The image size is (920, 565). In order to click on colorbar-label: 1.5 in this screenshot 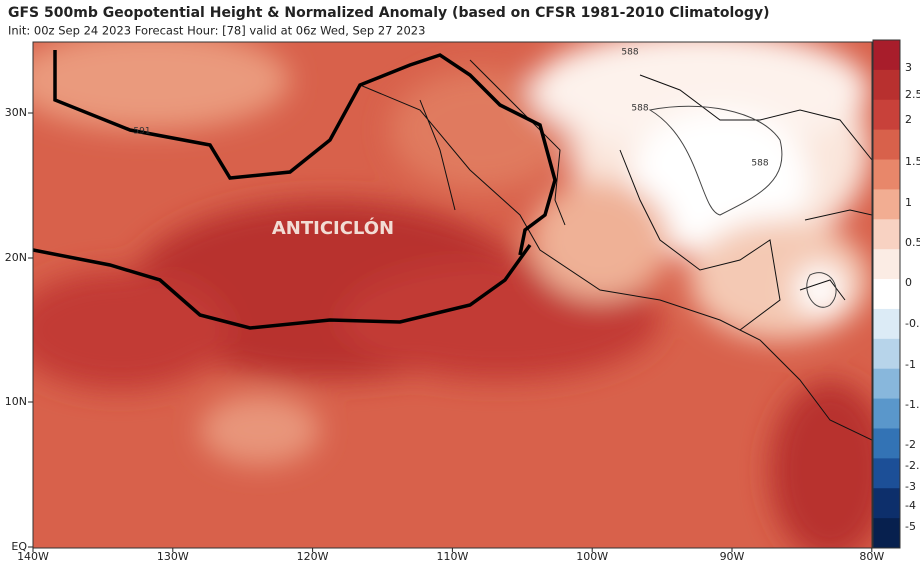, I will do `click(912, 161)`.